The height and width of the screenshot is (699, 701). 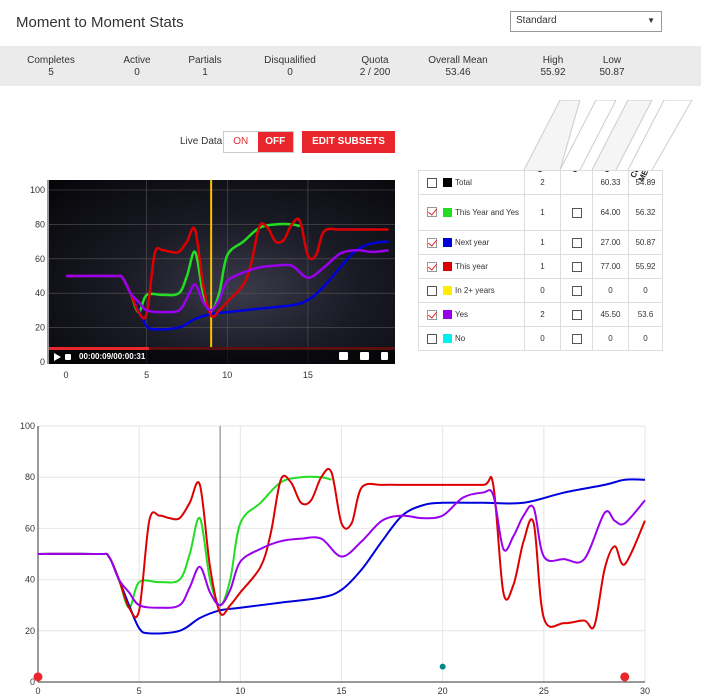 What do you see at coordinates (32, 682) in the screenshot?
I see `y-tick-label: 0` at bounding box center [32, 682].